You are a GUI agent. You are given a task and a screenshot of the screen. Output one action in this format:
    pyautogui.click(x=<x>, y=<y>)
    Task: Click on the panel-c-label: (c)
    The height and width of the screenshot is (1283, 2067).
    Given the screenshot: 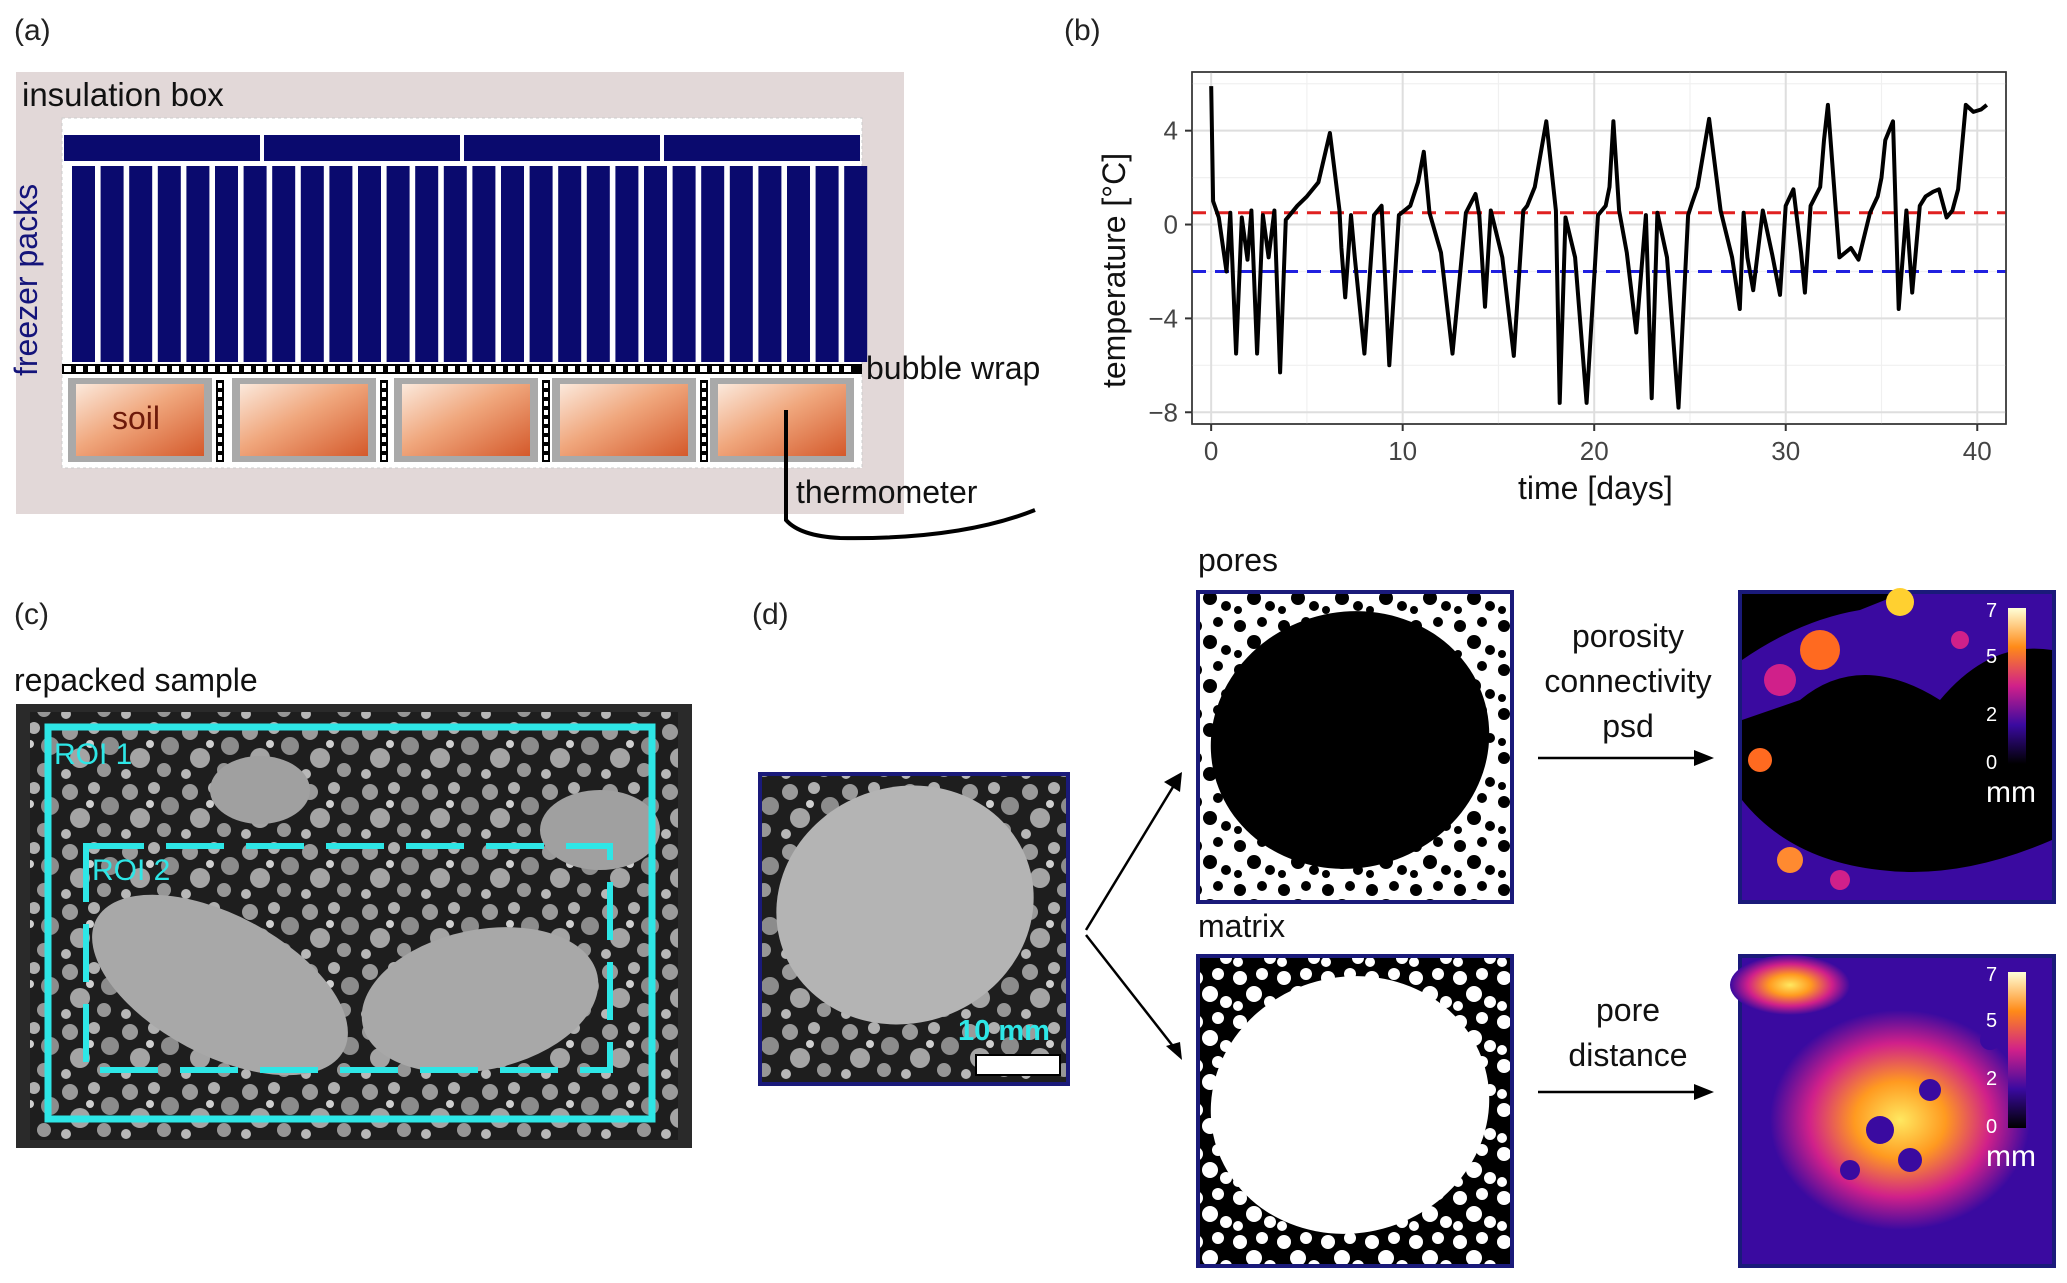 What is the action you would take?
    pyautogui.click(x=31, y=614)
    